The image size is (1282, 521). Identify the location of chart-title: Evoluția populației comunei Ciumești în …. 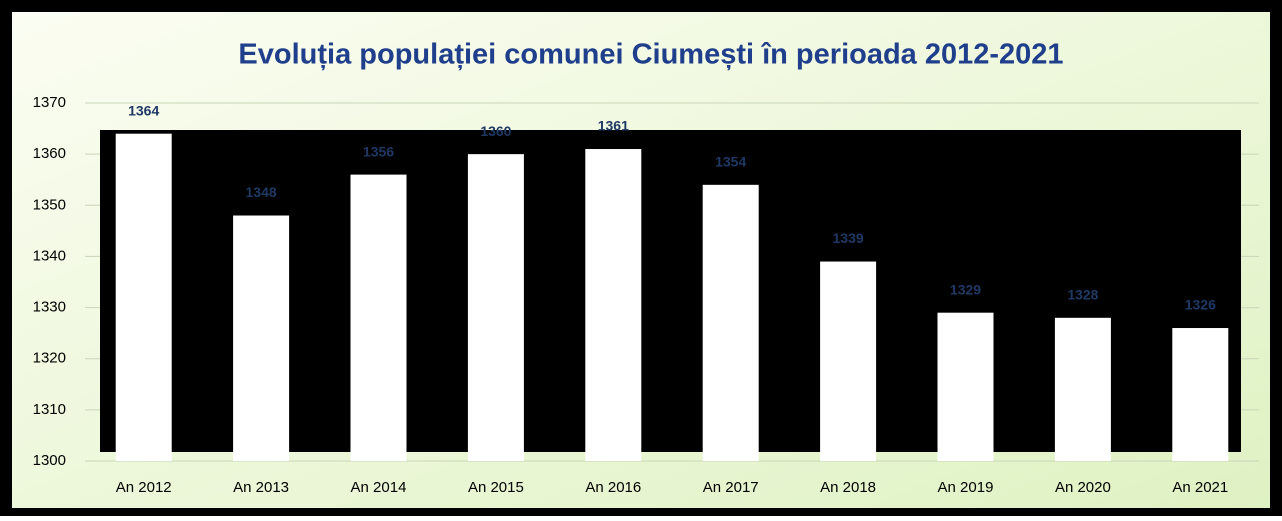
(650, 55).